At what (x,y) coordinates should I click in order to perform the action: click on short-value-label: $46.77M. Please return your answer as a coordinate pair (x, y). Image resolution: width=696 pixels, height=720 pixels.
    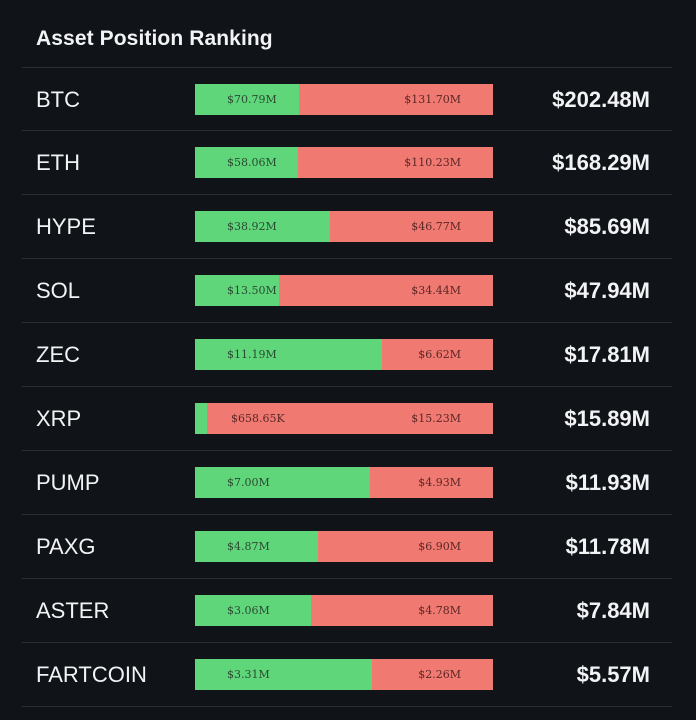
    Looking at the image, I should click on (436, 226).